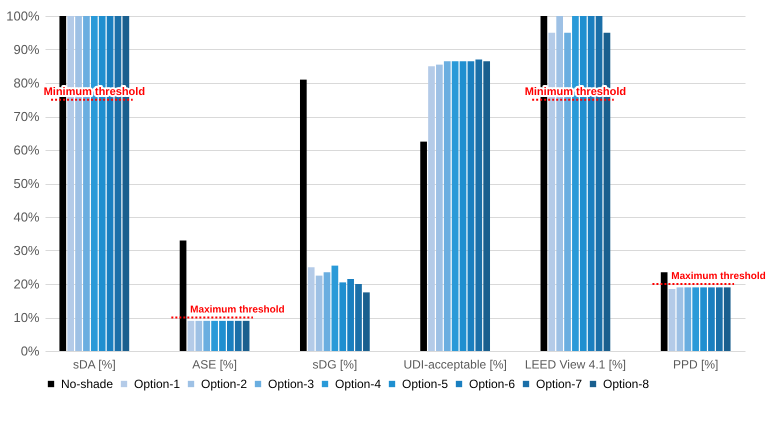 This screenshot has height=427, width=784. What do you see at coordinates (30, 351) in the screenshot?
I see `y-tick-label: 0%` at bounding box center [30, 351].